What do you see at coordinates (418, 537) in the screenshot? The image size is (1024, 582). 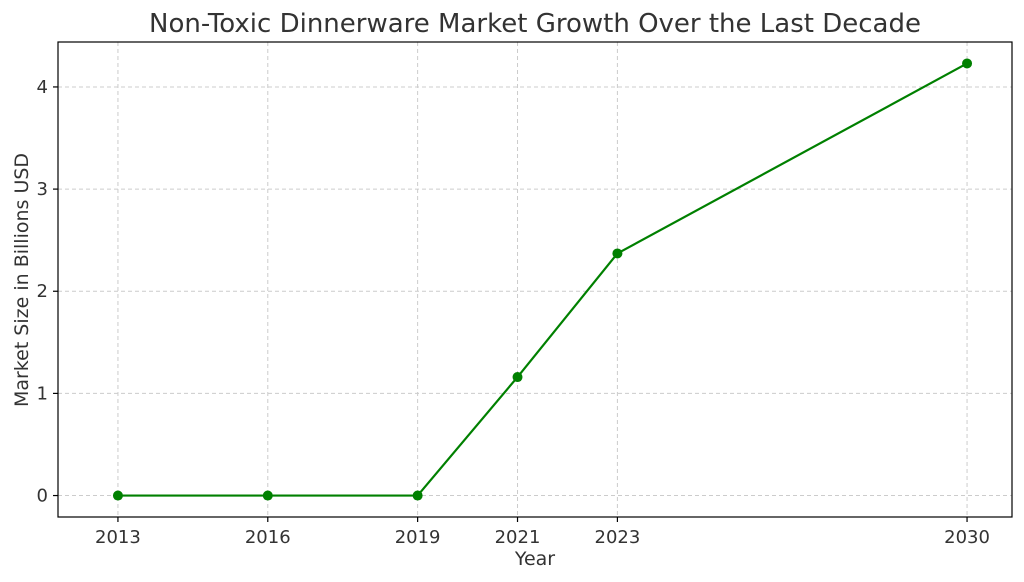 I see `x-tick-label: 2019` at bounding box center [418, 537].